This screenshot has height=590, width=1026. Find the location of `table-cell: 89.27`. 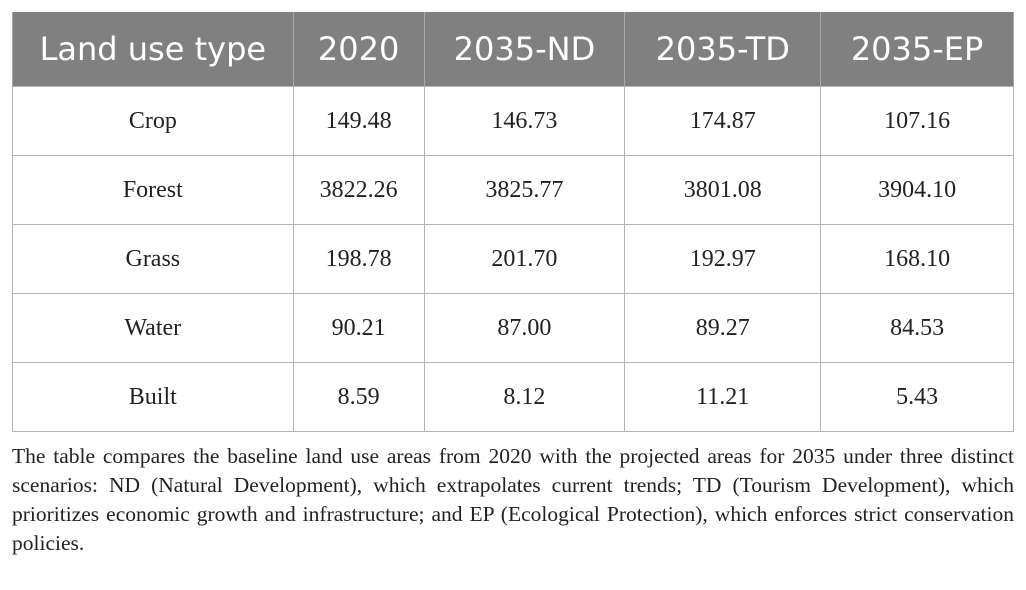

table-cell: 89.27 is located at coordinates (723, 328).